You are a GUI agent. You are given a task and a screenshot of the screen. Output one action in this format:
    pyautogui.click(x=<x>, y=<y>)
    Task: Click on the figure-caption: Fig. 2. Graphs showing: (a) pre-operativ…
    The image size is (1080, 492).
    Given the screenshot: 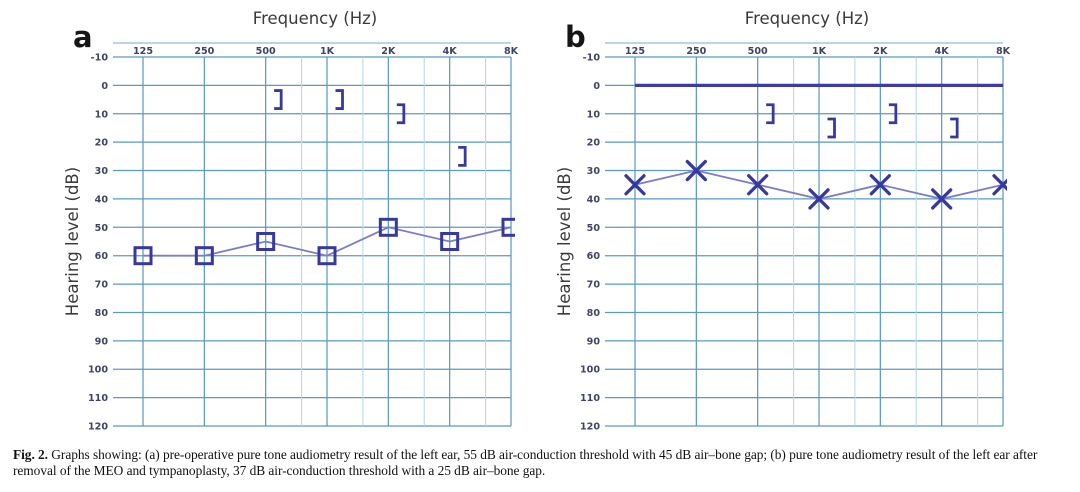 What is the action you would take?
    pyautogui.click(x=542, y=463)
    